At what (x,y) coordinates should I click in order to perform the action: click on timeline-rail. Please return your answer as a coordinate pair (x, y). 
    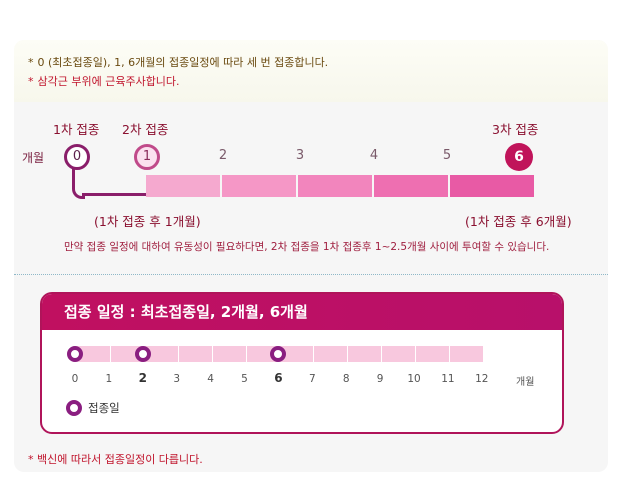
    Looking at the image, I should click on (78, 183).